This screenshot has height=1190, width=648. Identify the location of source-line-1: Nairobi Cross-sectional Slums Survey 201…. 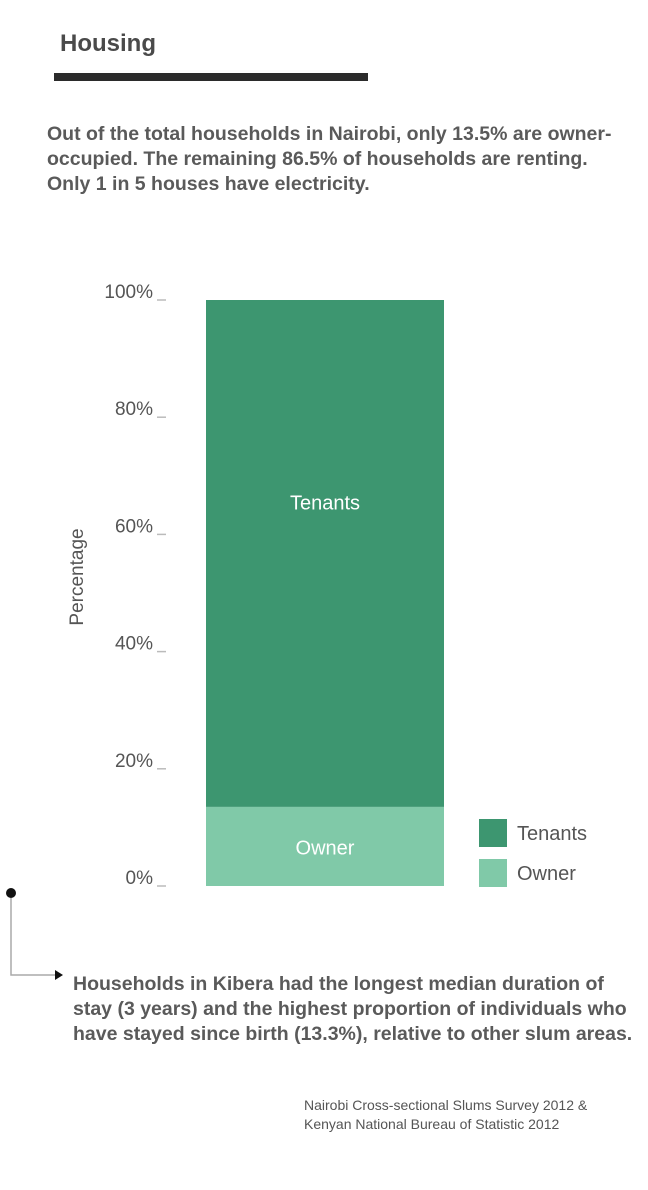
(446, 1105).